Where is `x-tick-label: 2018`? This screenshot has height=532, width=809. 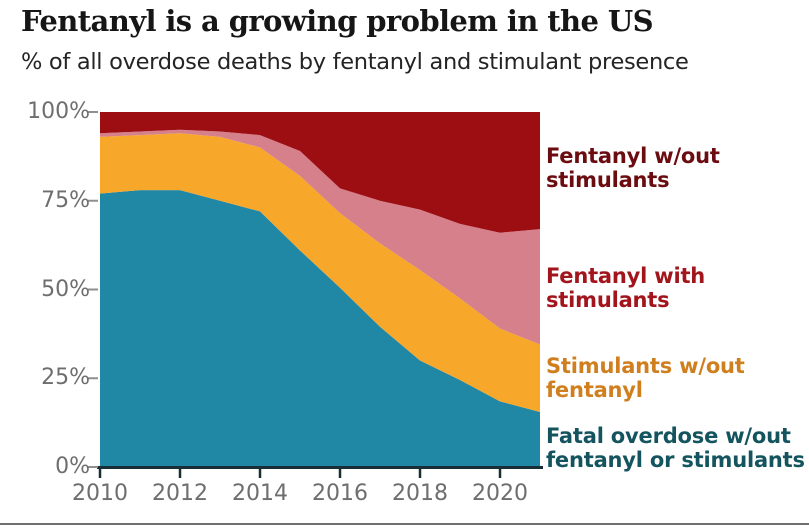 x-tick-label: 2018 is located at coordinates (420, 493).